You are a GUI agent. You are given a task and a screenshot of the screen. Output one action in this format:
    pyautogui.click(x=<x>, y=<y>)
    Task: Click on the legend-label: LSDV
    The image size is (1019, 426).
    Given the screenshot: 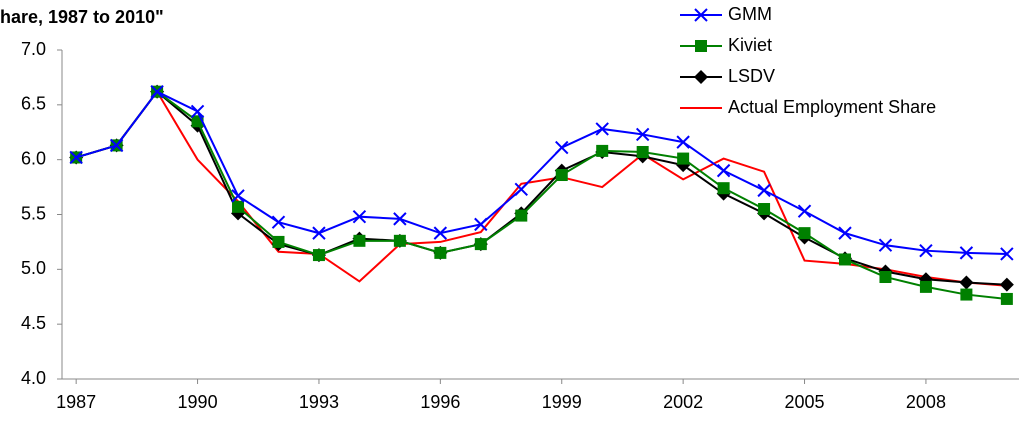 What is the action you would take?
    pyautogui.click(x=751, y=76)
    